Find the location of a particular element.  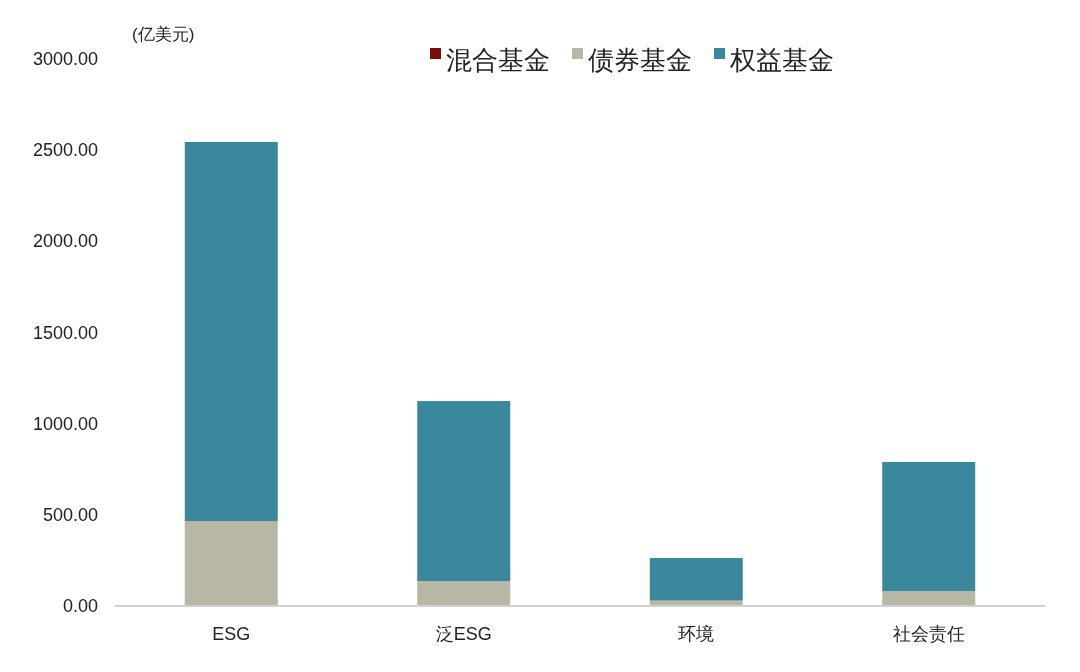

x-tick-label: 社会责任 is located at coordinates (928, 634).